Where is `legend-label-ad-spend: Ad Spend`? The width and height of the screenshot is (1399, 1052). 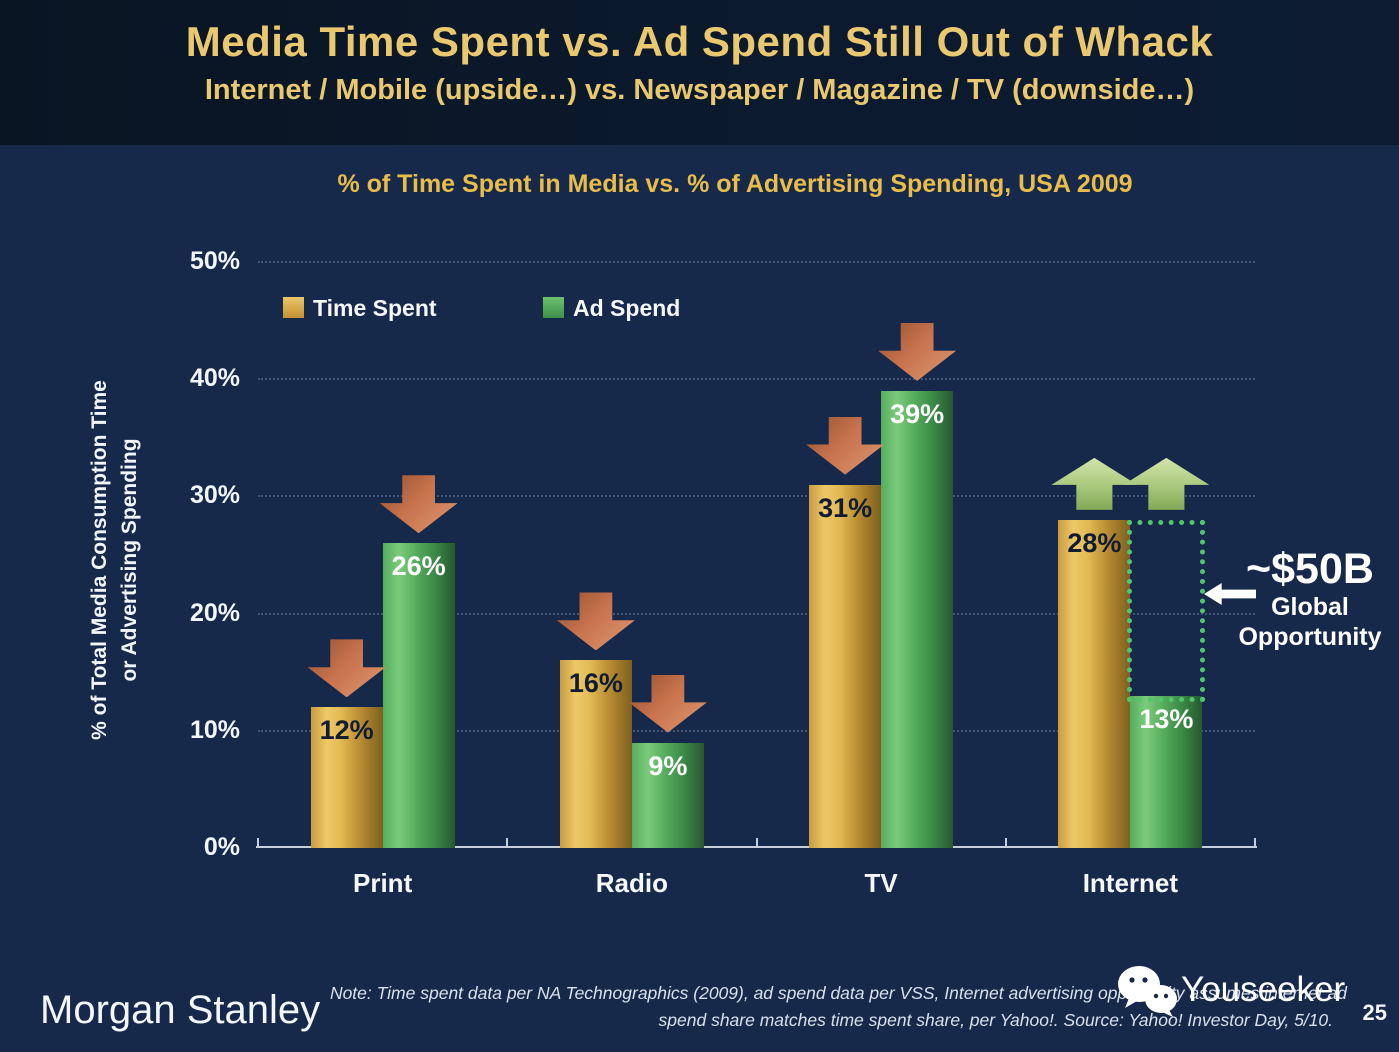 legend-label-ad-spend: Ad Spend is located at coordinates (627, 308).